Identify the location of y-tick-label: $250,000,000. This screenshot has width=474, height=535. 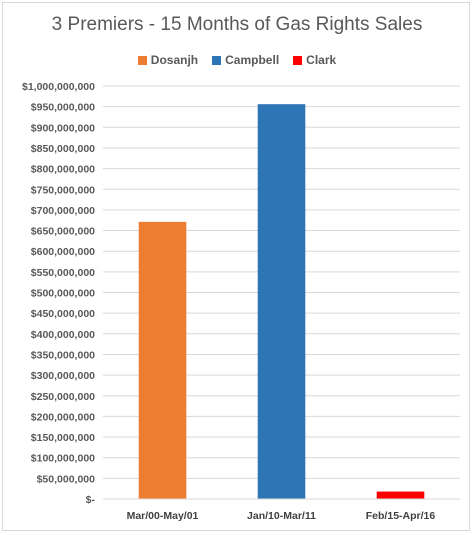
(63, 397).